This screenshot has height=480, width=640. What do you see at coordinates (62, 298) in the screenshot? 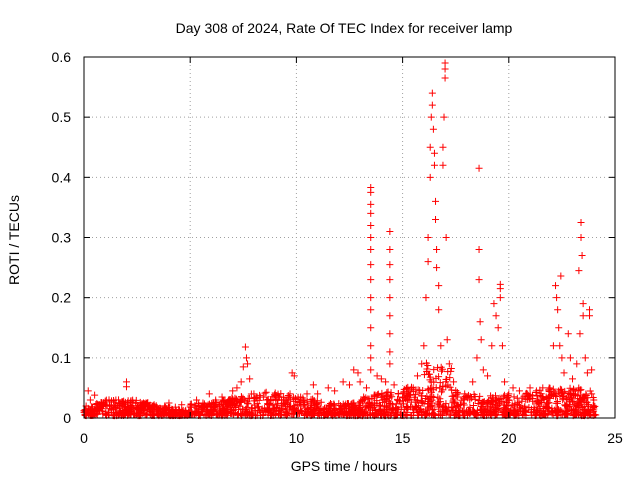
I see `y-tick-label: 0.2` at bounding box center [62, 298].